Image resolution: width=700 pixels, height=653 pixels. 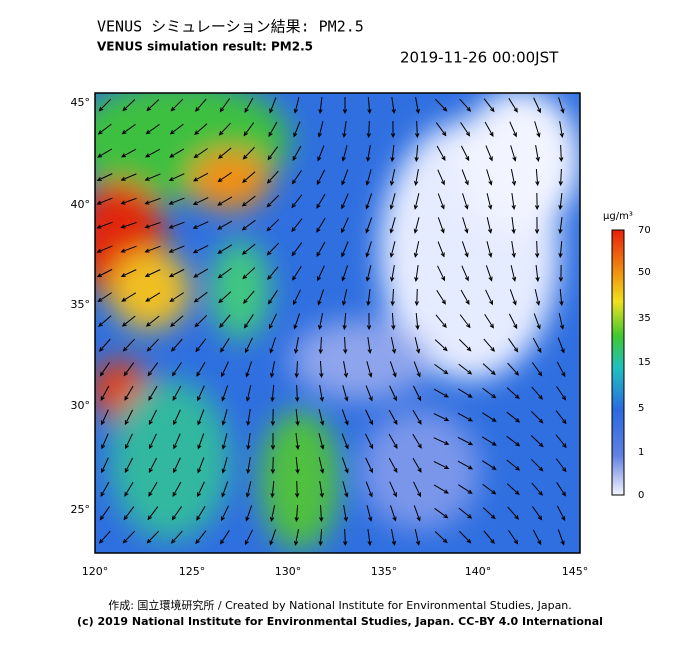 I want to click on lat-label: 25°, so click(x=81, y=509).